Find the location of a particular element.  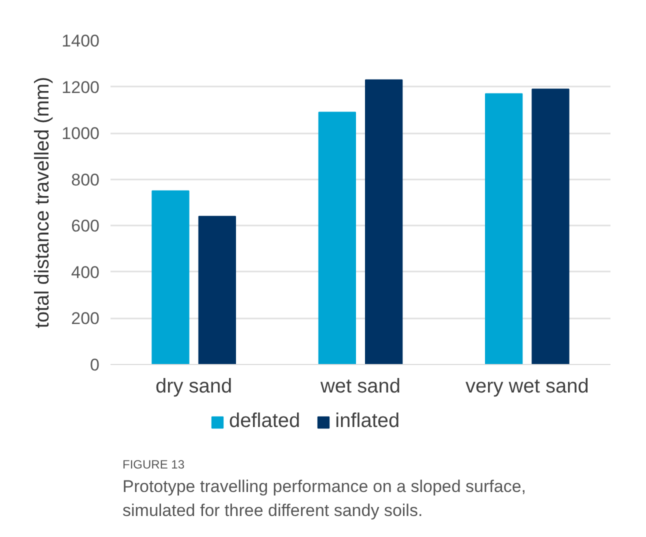

y-tick-label: 1200 is located at coordinates (81, 87).